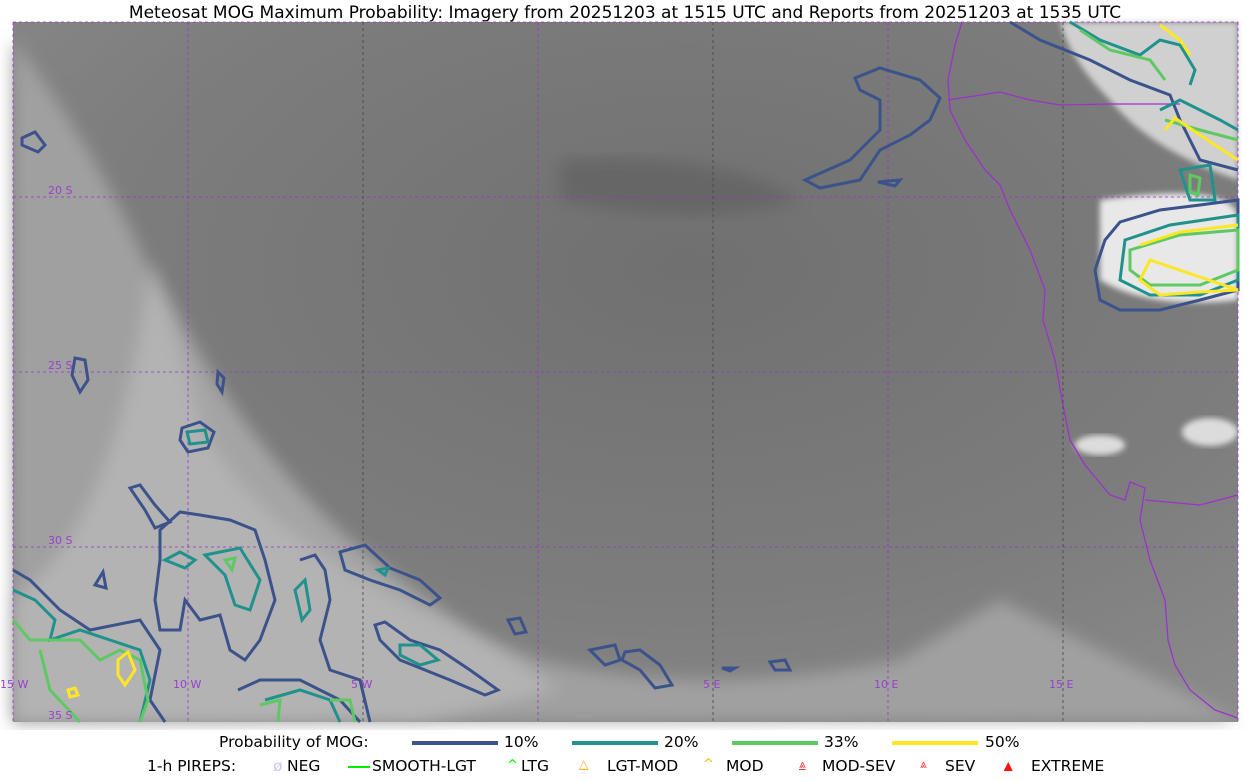  Describe the element at coordinates (361, 684) in the screenshot. I see `lon-label-5w: 5 W` at that location.